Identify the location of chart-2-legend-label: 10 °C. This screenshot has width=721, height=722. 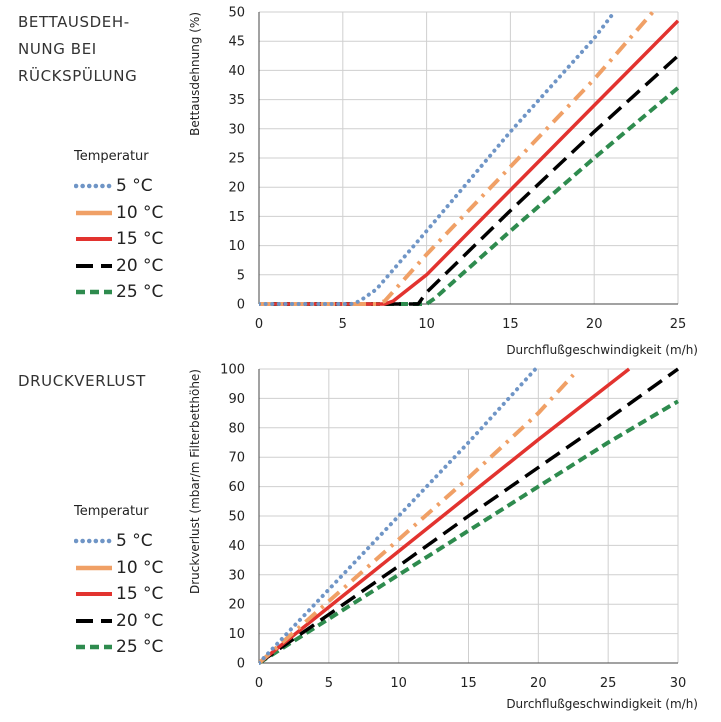
(140, 567).